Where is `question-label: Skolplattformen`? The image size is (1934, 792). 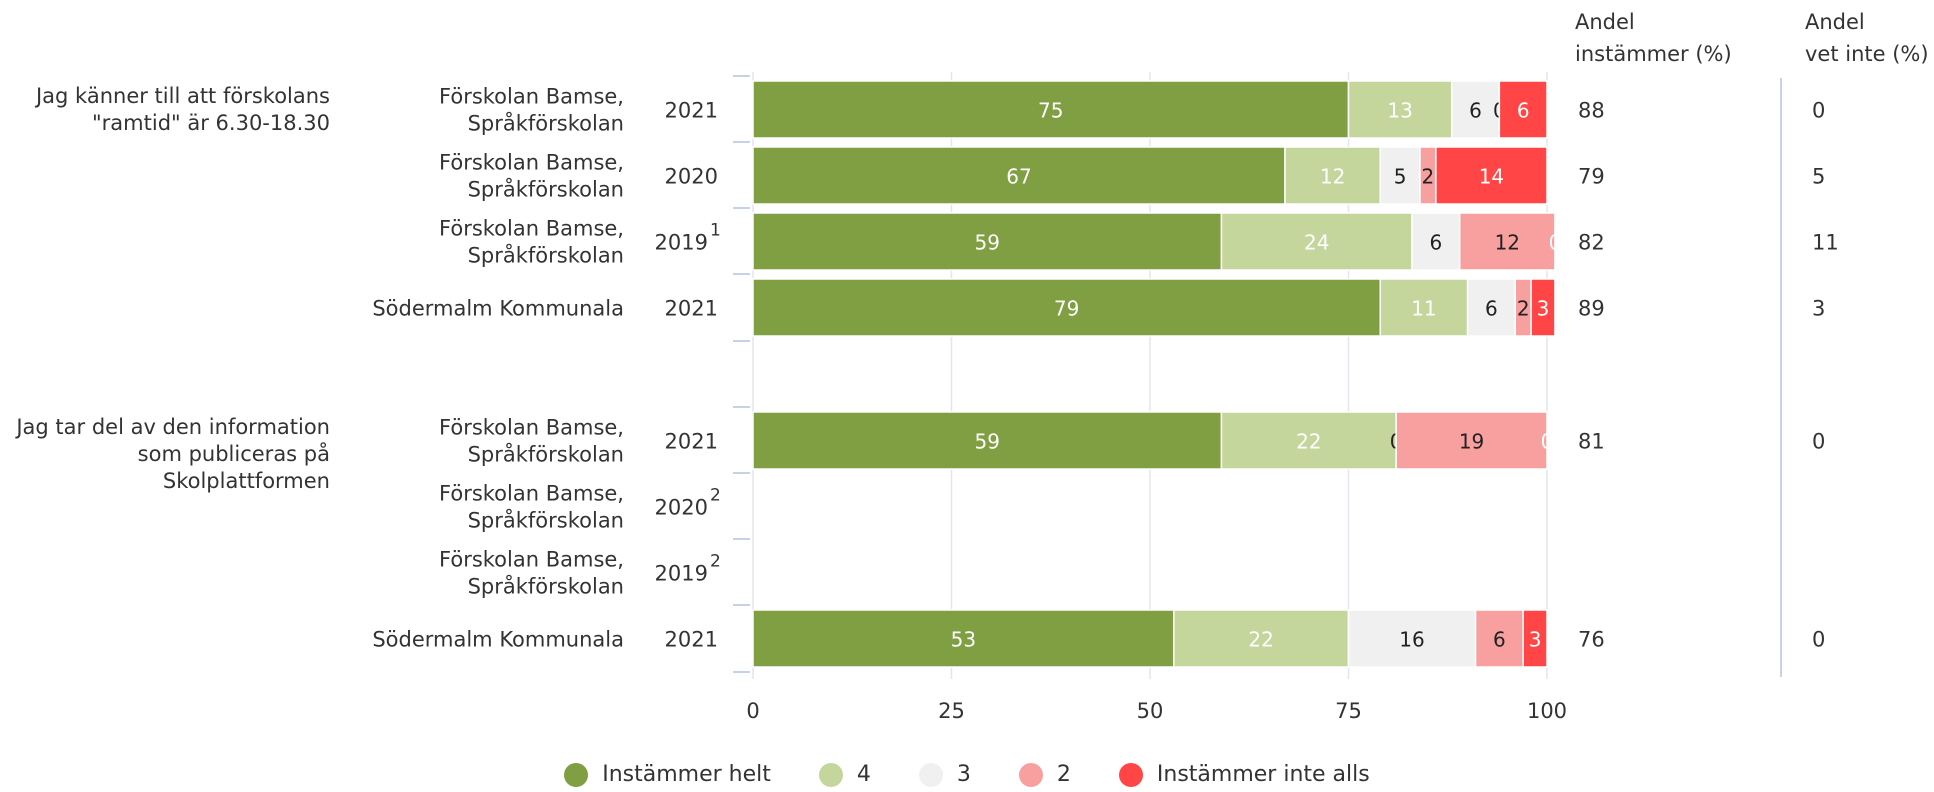 question-label: Skolplattformen is located at coordinates (246, 481).